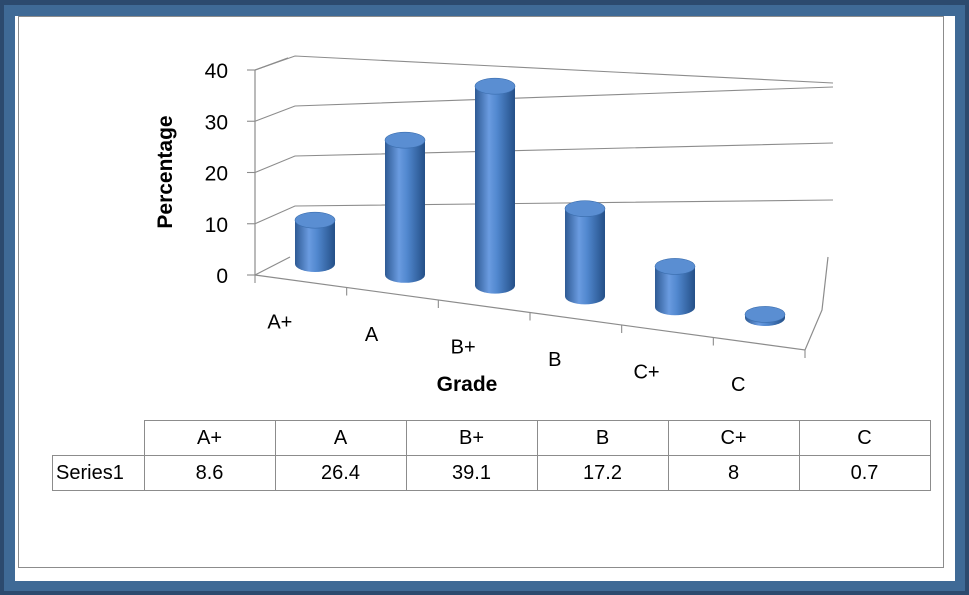 This screenshot has height=595, width=969. Describe the element at coordinates (216, 174) in the screenshot. I see `y-tick-label: 20` at that location.